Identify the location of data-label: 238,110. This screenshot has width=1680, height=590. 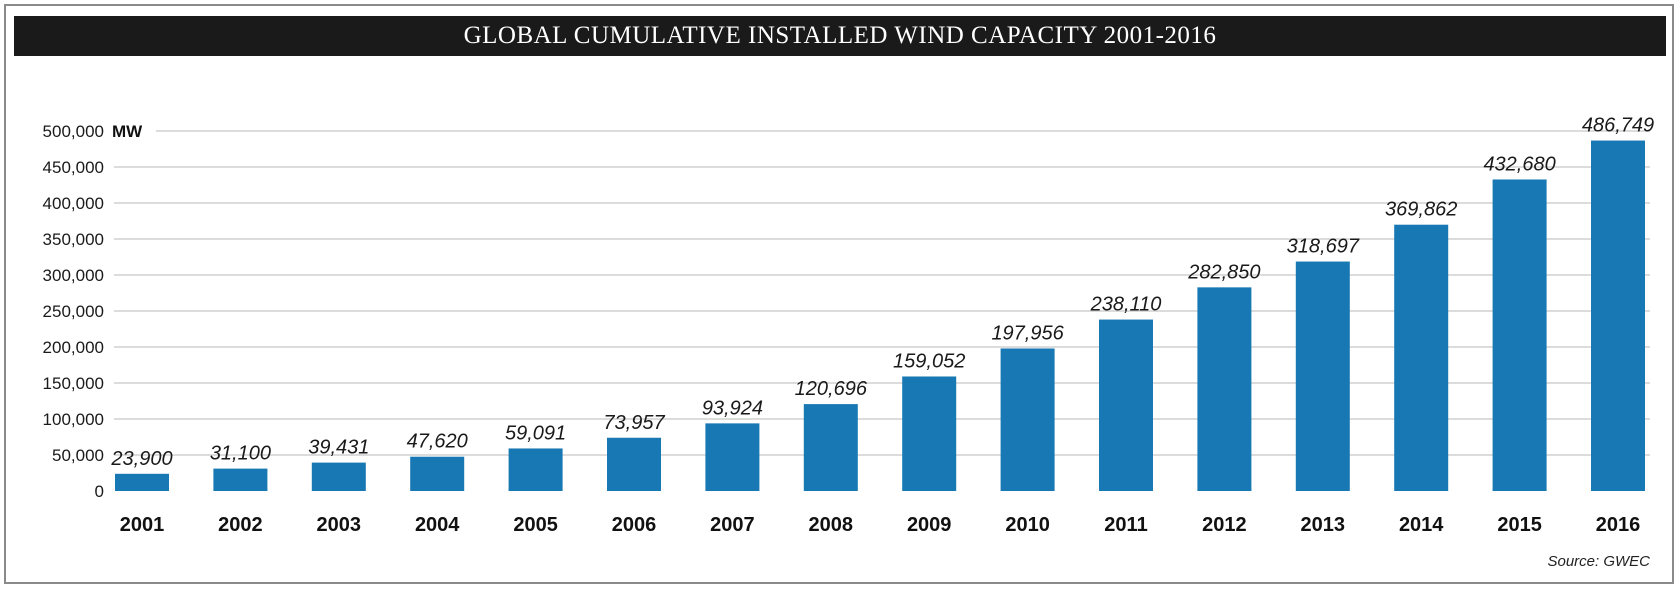
(1126, 305).